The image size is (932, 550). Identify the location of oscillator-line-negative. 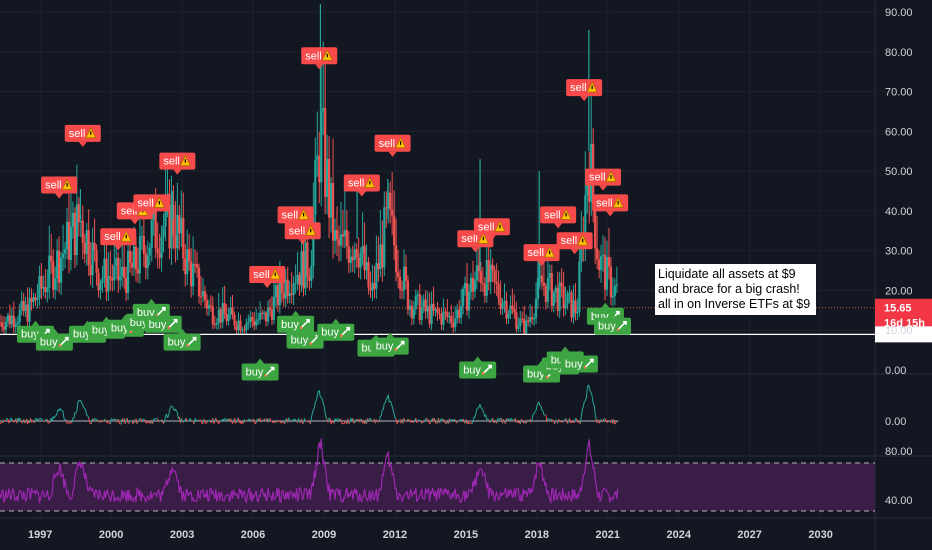
(309, 419).